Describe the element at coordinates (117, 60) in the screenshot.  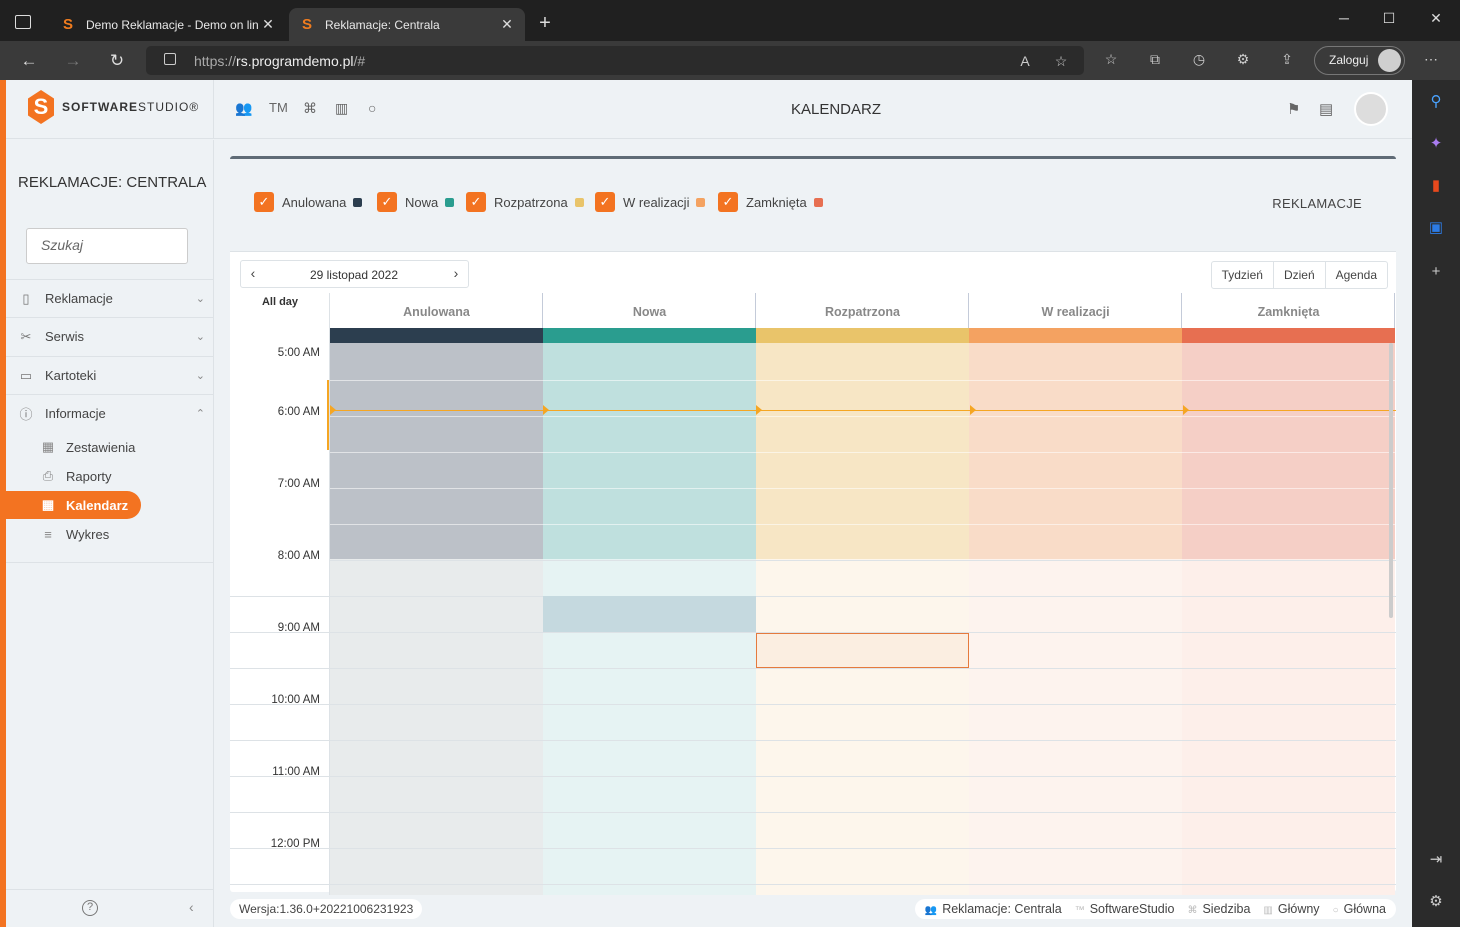
I see `reload-icon: ↻` at that location.